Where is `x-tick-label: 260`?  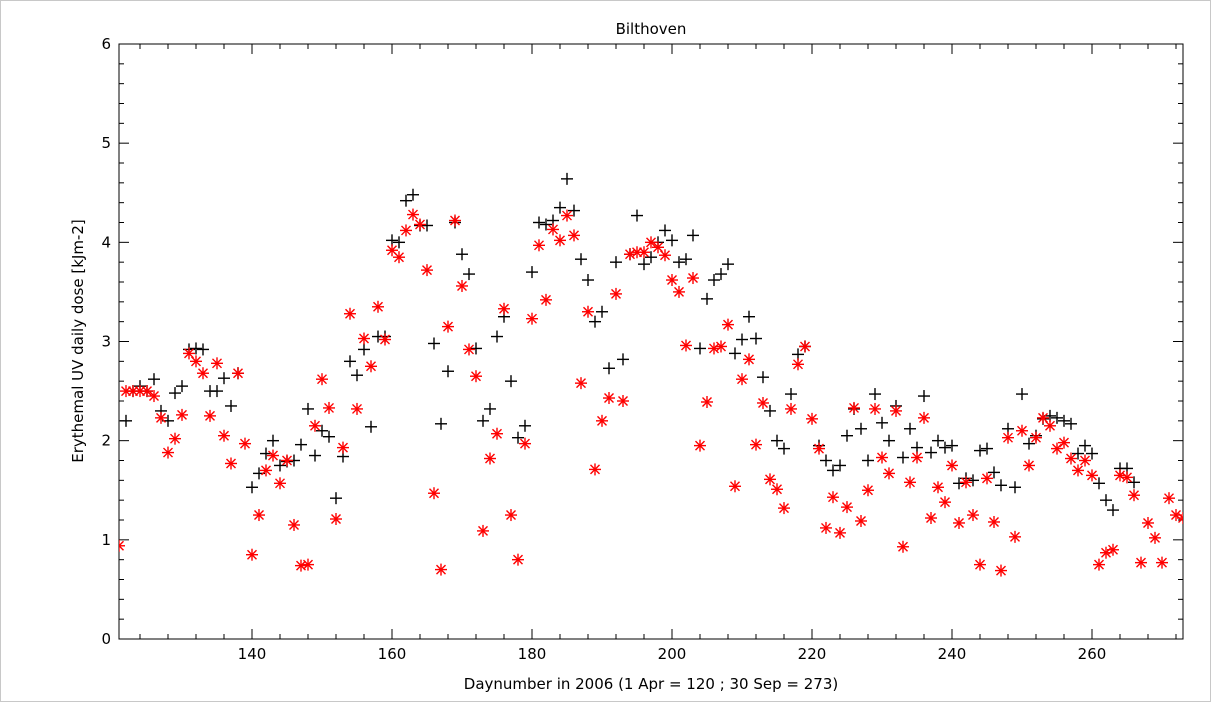
x-tick-label: 260 is located at coordinates (1092, 654).